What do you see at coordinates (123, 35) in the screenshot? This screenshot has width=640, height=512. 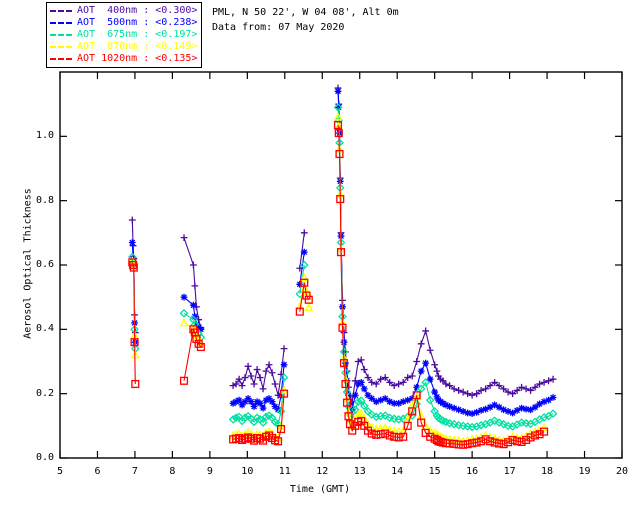 I see `legend-item-aot-675nm: AOT 675nm : <0.197>` at bounding box center [123, 35].